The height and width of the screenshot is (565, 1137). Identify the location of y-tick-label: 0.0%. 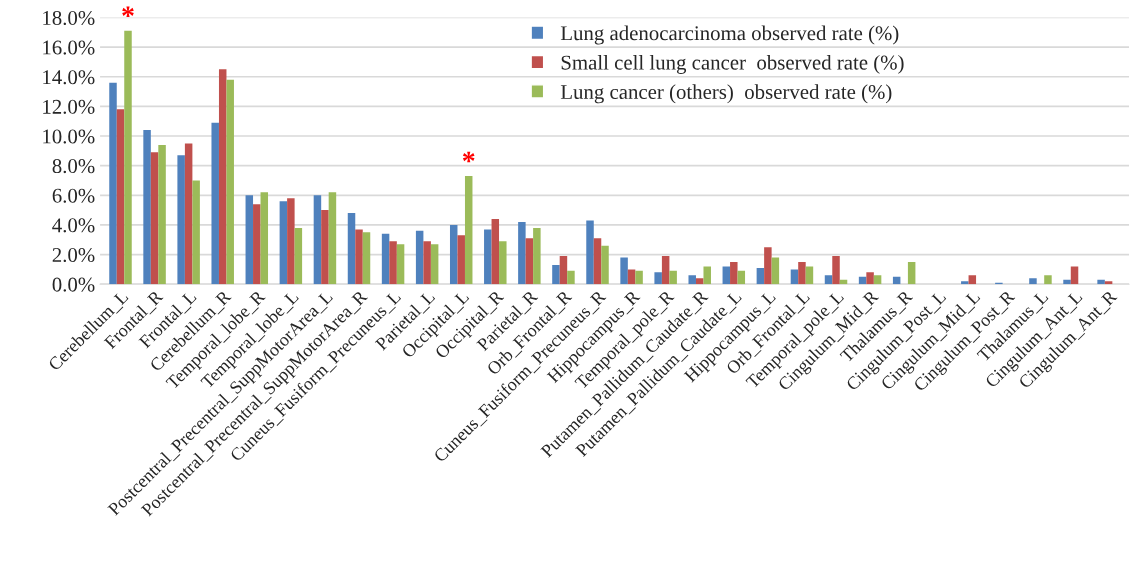
(73, 284).